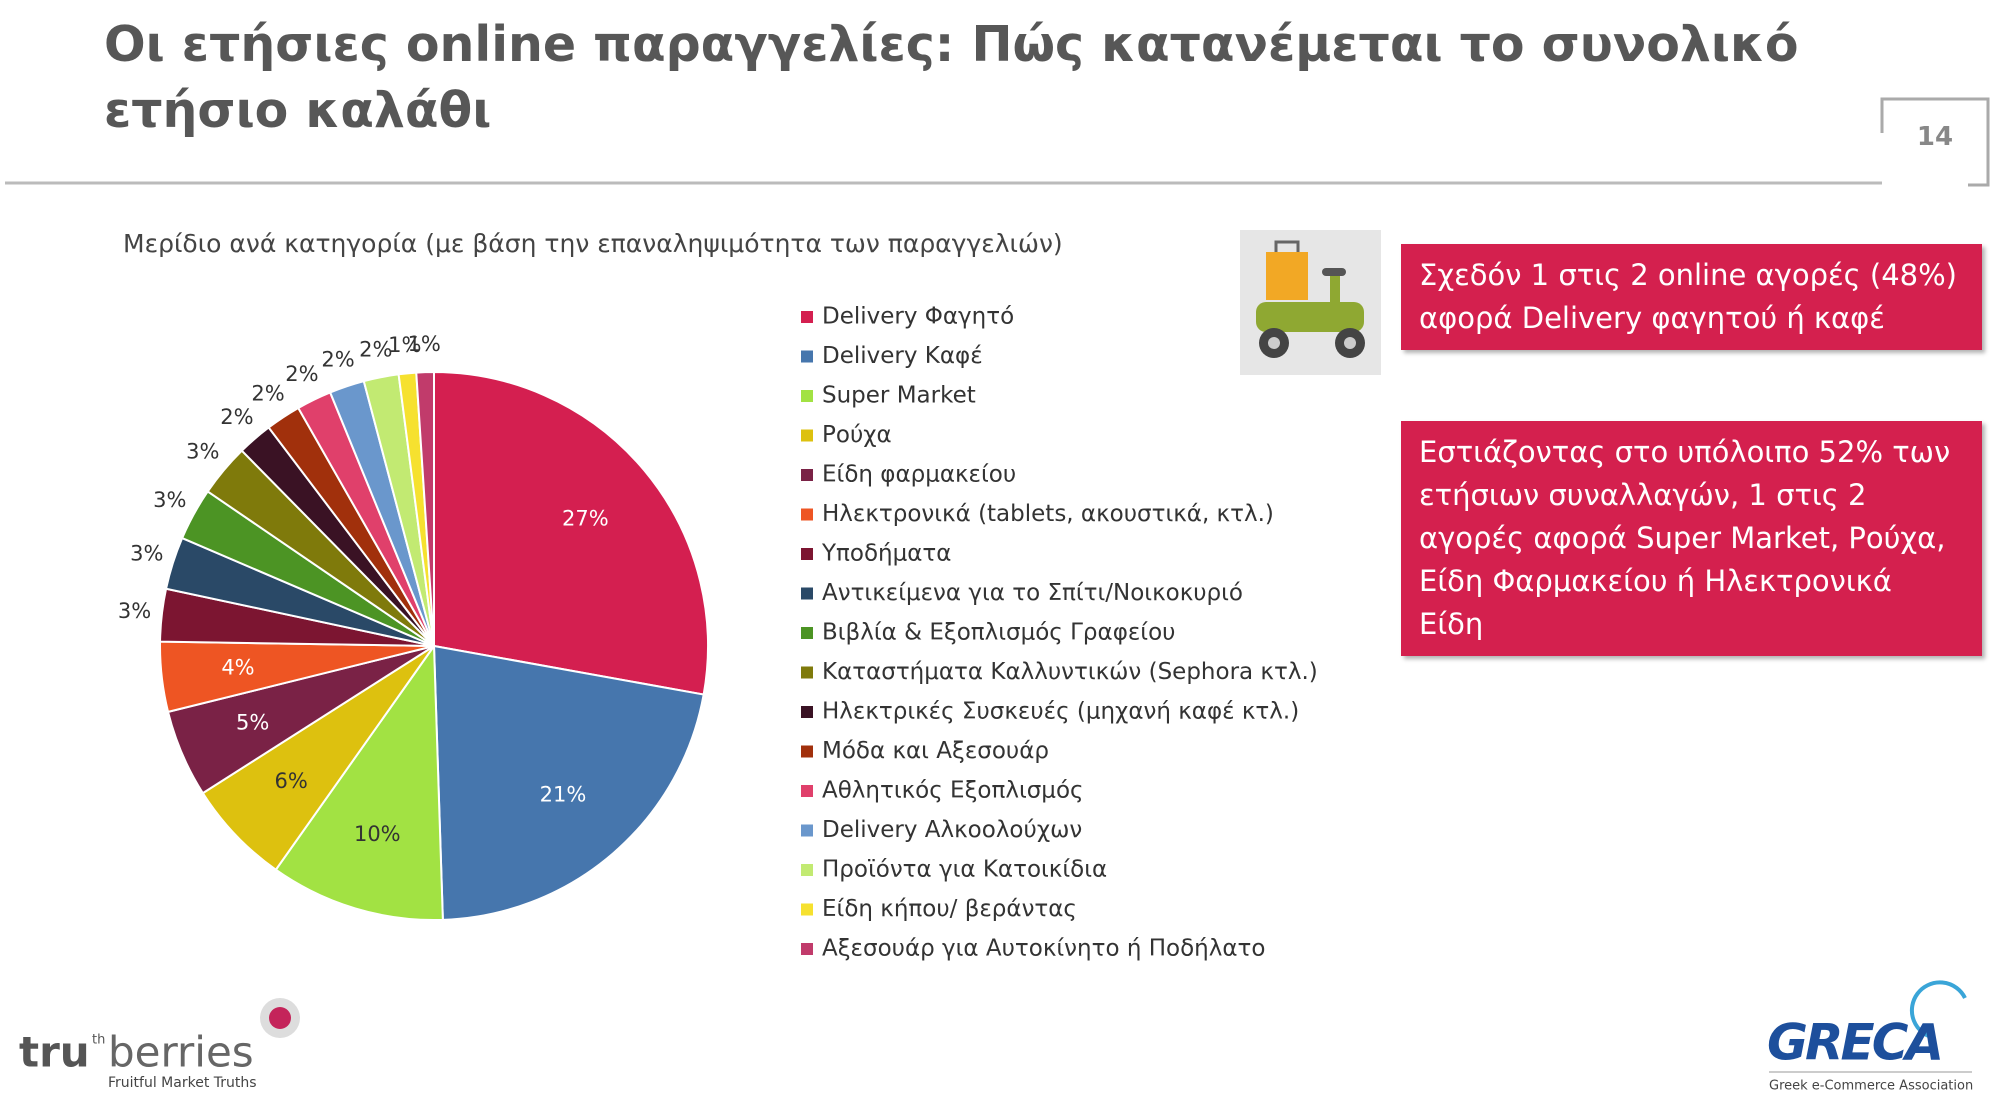 This screenshot has height=1108, width=1995. I want to click on data-label: 4%, so click(237, 667).